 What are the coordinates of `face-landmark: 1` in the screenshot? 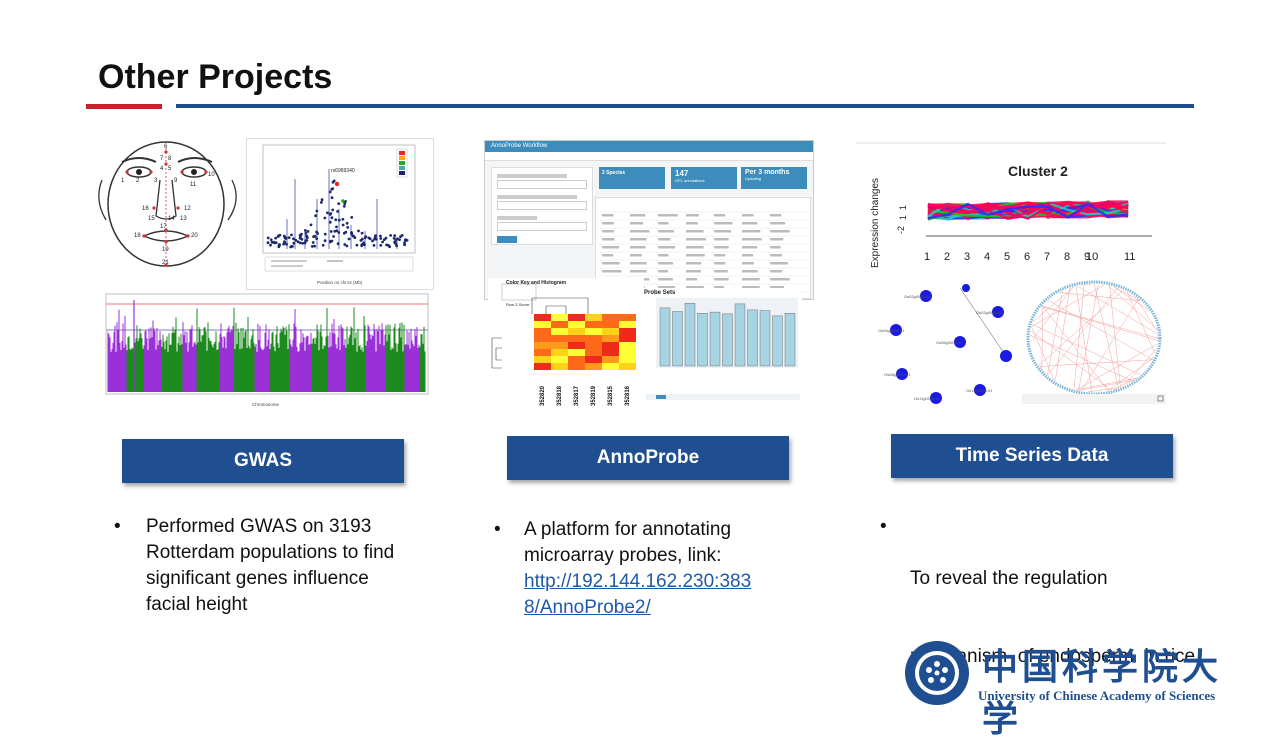 It's located at (123, 181).